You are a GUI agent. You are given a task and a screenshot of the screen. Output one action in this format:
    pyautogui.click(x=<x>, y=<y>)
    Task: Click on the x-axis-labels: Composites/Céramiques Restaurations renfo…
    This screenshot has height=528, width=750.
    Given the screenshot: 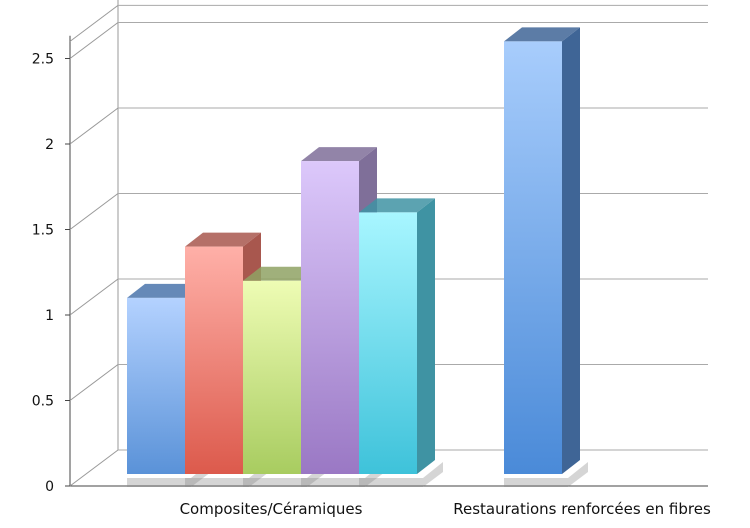 What is the action you would take?
    pyautogui.click(x=445, y=509)
    